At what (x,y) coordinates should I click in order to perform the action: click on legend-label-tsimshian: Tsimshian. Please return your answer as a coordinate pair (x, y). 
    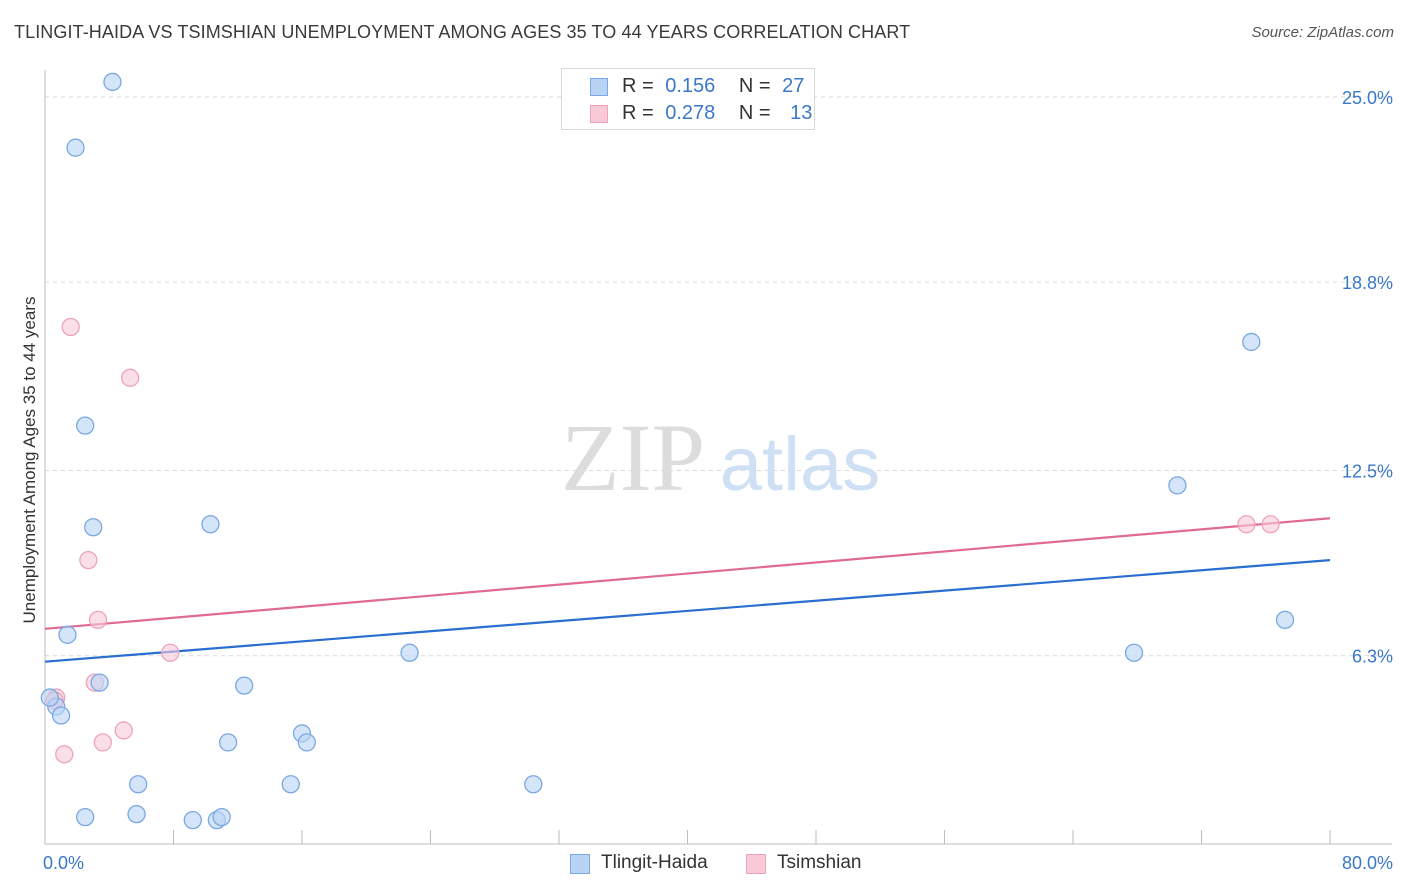
    Looking at the image, I should click on (819, 862).